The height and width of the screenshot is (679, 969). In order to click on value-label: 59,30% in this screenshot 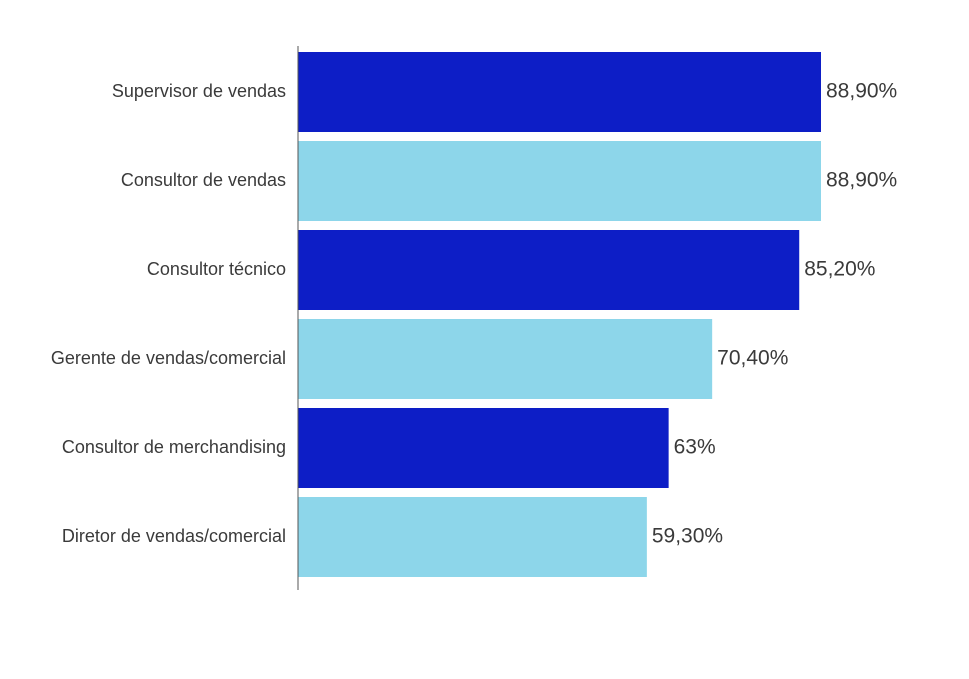, I will do `click(687, 536)`.